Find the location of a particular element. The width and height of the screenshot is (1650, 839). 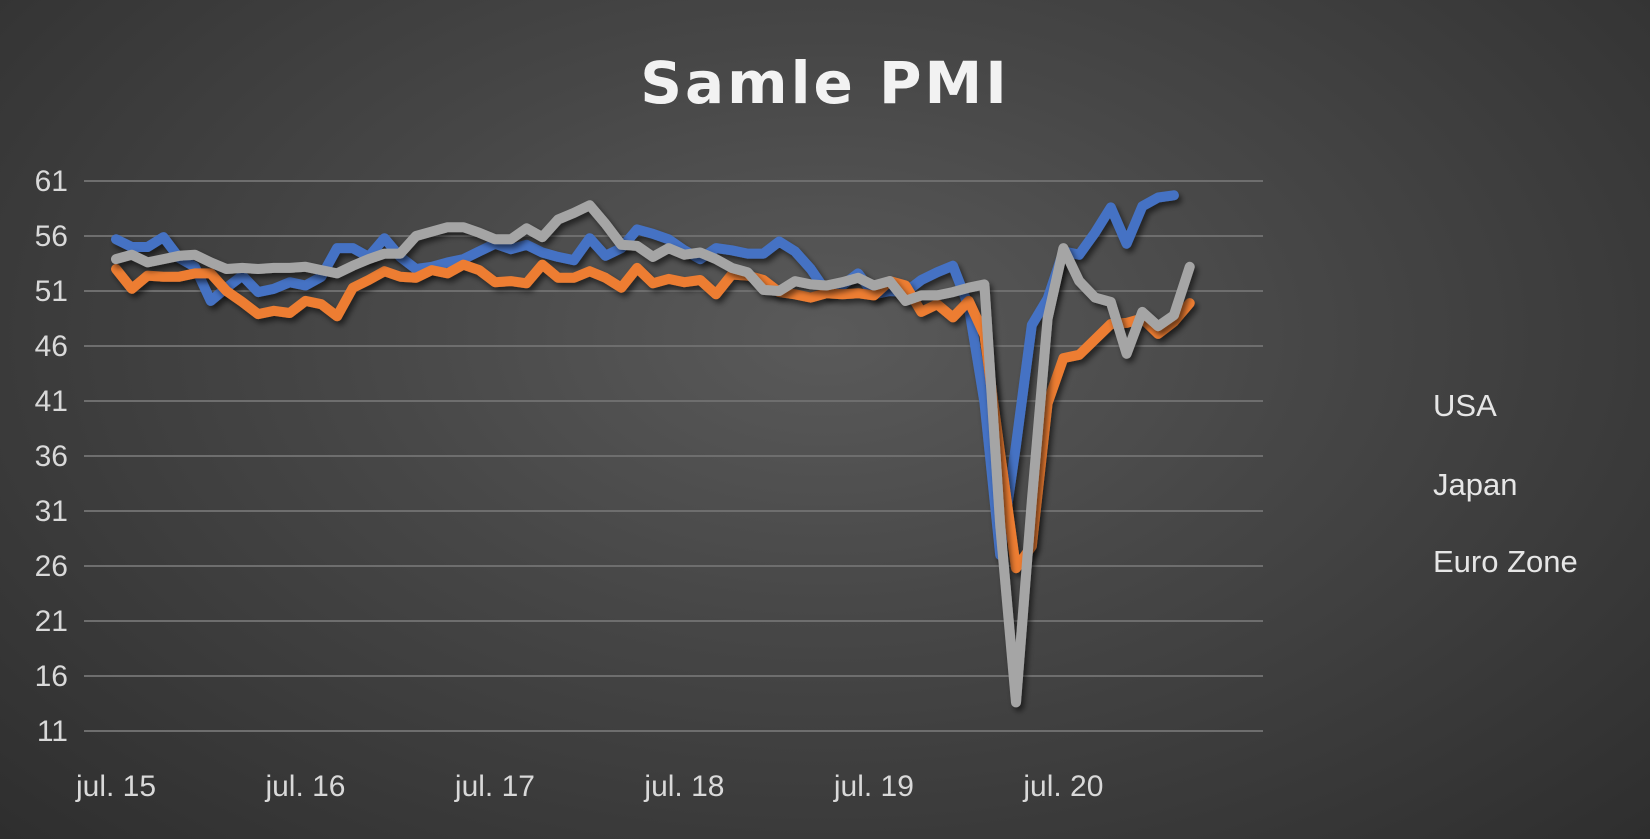

y-tick-label: 36 is located at coordinates (51, 456).